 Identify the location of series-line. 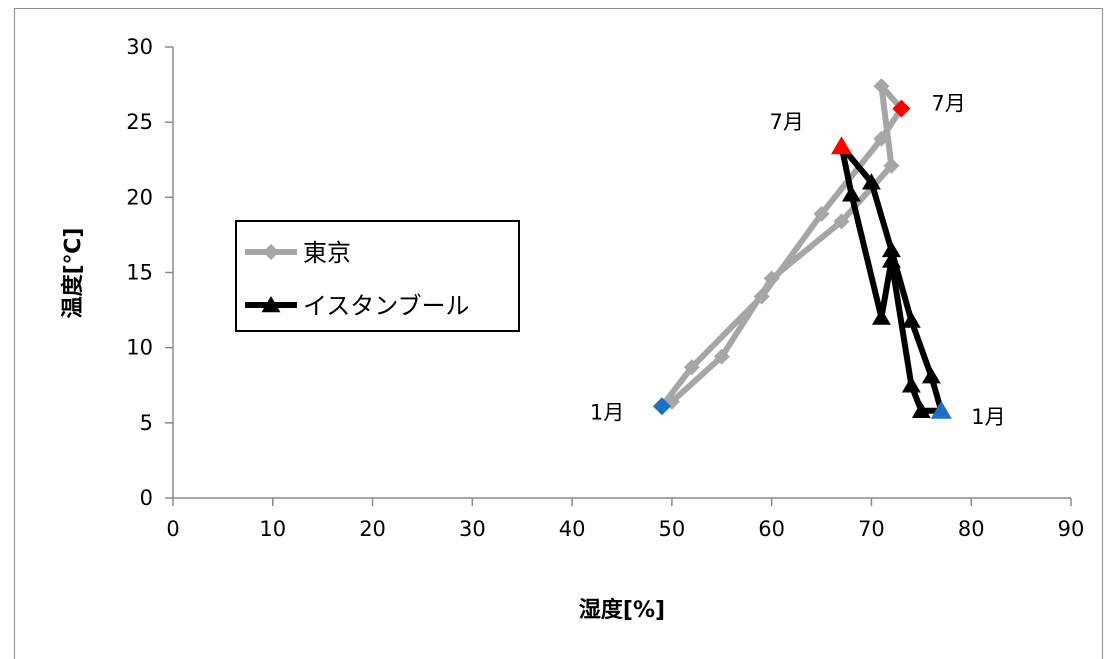
(891, 278).